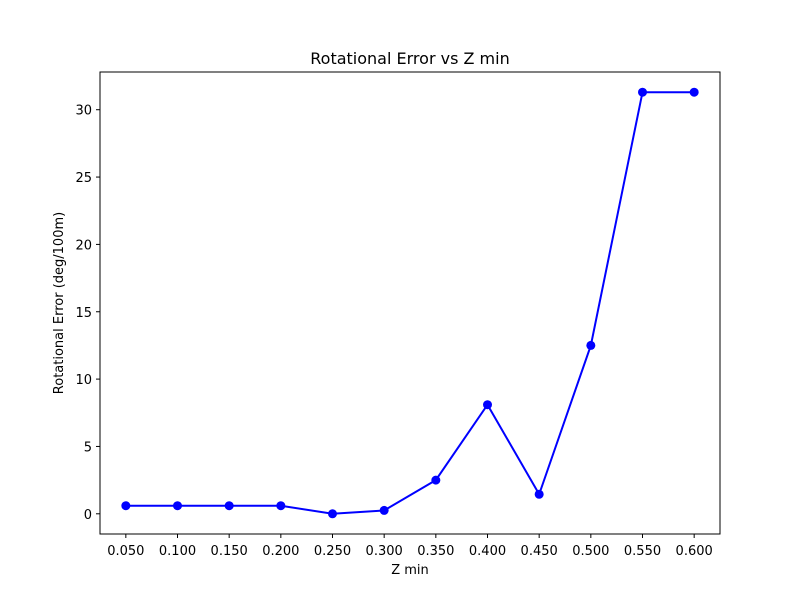 The height and width of the screenshot is (600, 800). What do you see at coordinates (83, 178) in the screenshot?
I see `y-tick-label: 25` at bounding box center [83, 178].